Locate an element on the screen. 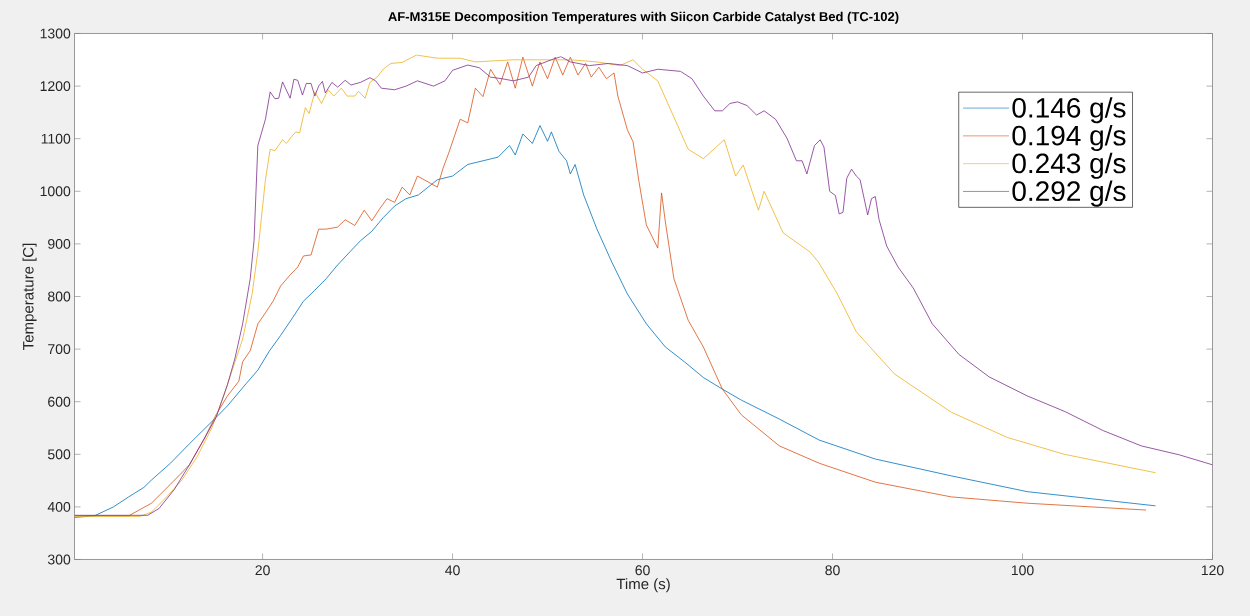 This screenshot has width=1250, height=616. y-axis-title: Temperature [C] is located at coordinates (29, 296).